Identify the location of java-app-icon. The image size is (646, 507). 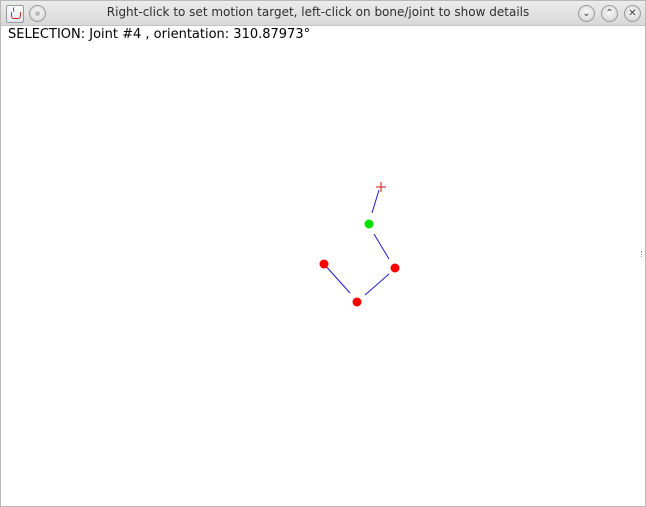
(15, 14).